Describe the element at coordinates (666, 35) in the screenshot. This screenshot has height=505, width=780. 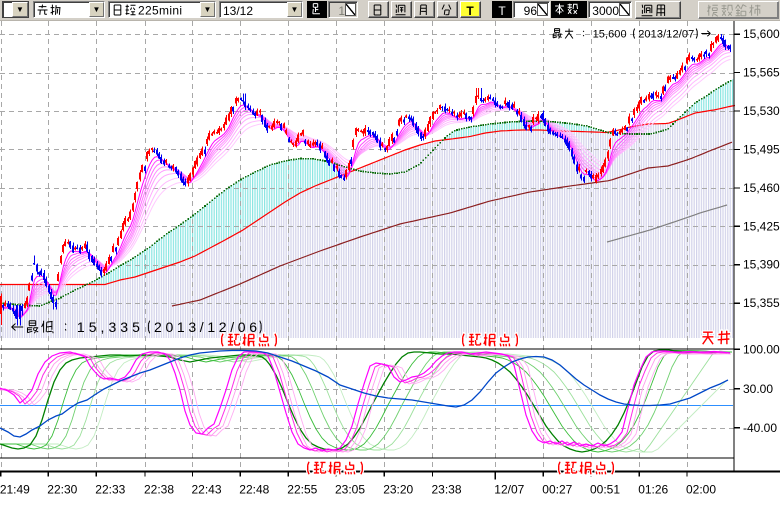
I see `svg-text: 2013/12/07` at that location.